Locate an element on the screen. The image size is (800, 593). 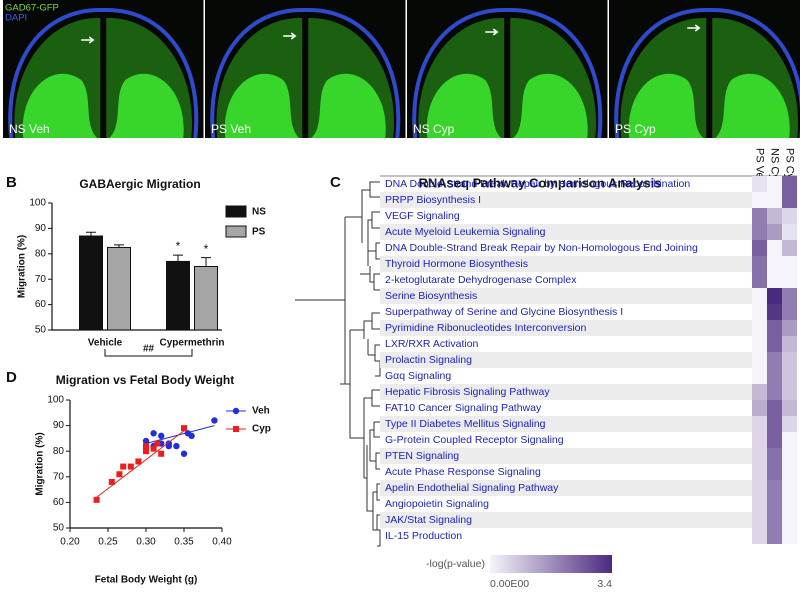
row-label: JAK/Stat Signaling is located at coordinates (428, 520).